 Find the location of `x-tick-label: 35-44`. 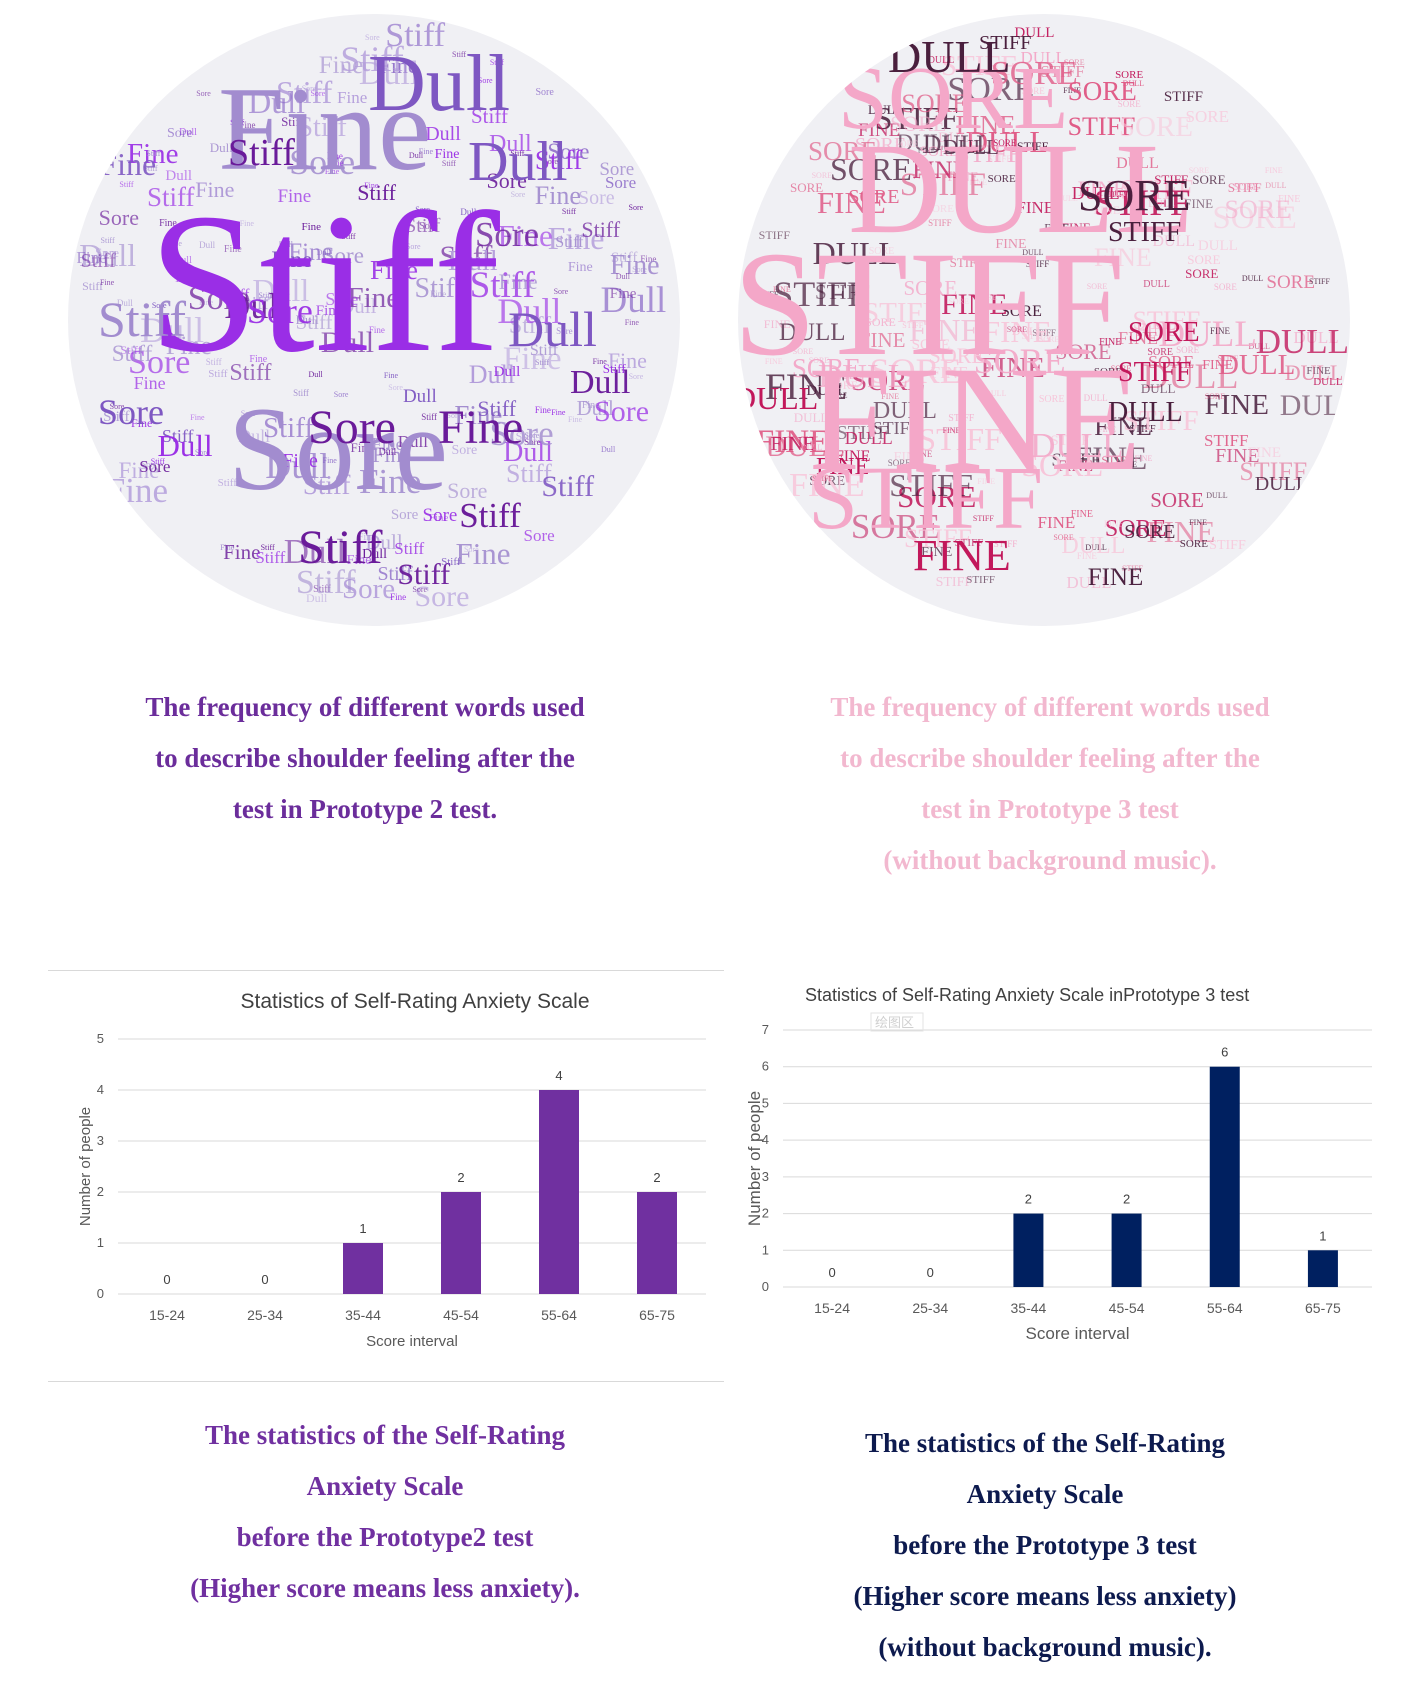

x-tick-label: 35-44 is located at coordinates (363, 1315).